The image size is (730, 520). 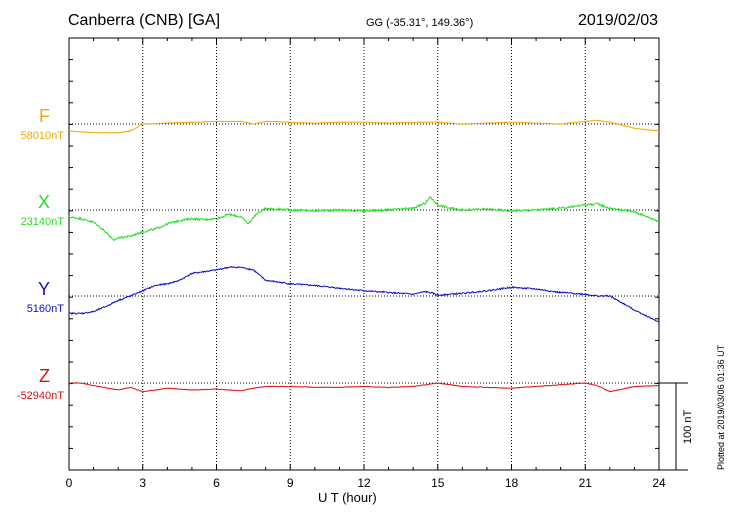 What do you see at coordinates (40, 396) in the screenshot?
I see `component-baseline-z: -52940nT` at bounding box center [40, 396].